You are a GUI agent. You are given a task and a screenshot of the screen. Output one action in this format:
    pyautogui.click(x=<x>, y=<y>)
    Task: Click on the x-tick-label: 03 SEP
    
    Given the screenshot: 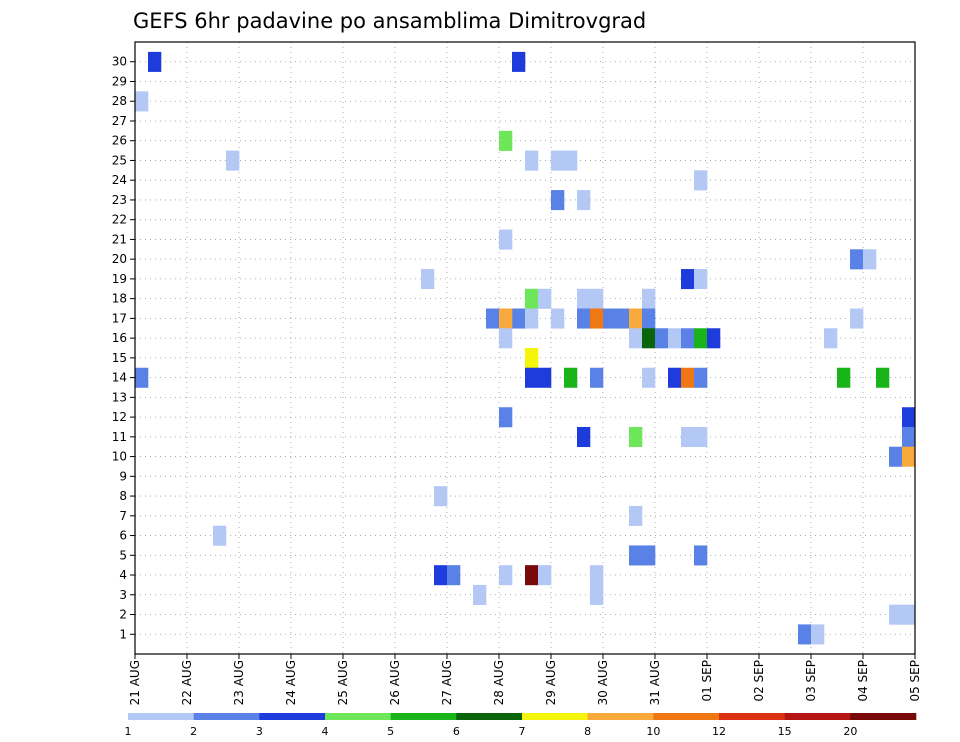 What is the action you would take?
    pyautogui.click(x=811, y=681)
    